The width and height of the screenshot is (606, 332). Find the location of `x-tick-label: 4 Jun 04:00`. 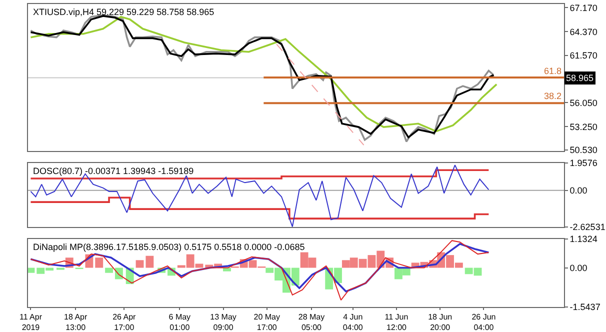

x-tick-label: 4 Jun 04:00 is located at coordinates (353, 322).